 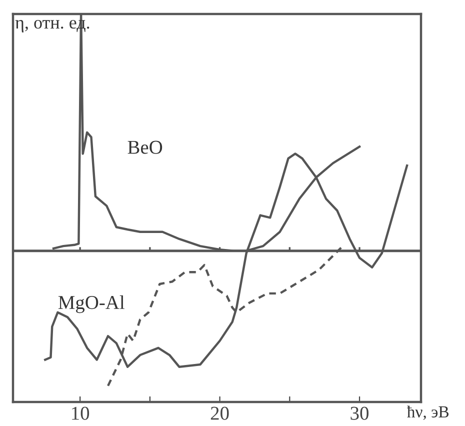 What do you see at coordinates (219, 413) in the screenshot?
I see `x-tick-label: 20` at bounding box center [219, 413].